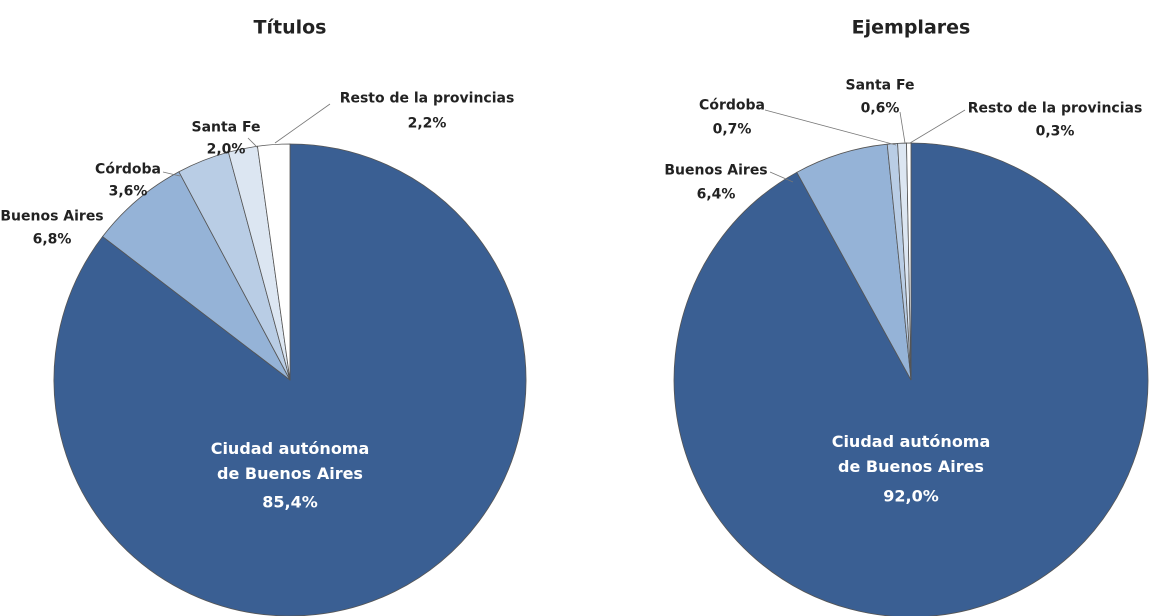 The width and height of the screenshot is (1152, 616). Describe the element at coordinates (880, 108) in the screenshot. I see `slice-value: 0,6%` at that location.